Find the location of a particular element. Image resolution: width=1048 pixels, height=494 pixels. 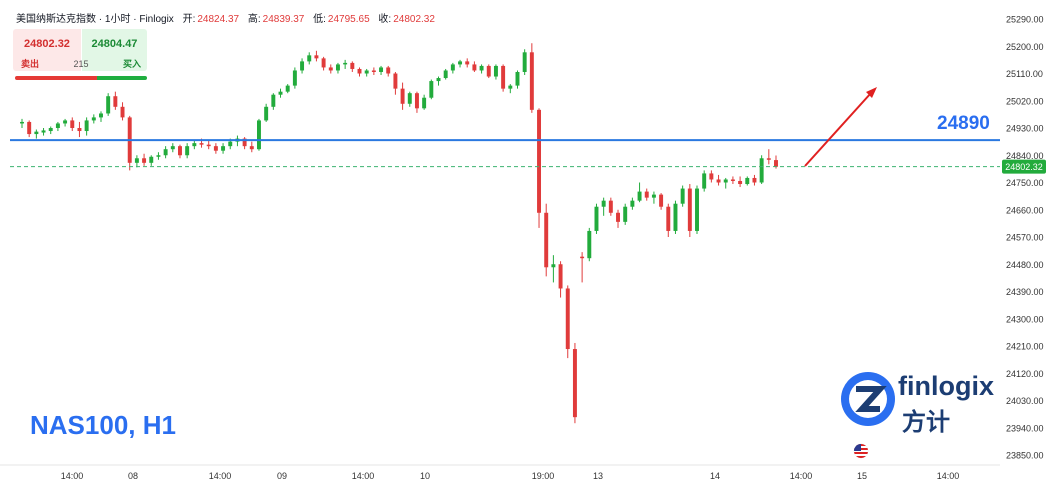

y-tick-label: 23940.00 is located at coordinates (1025, 428).